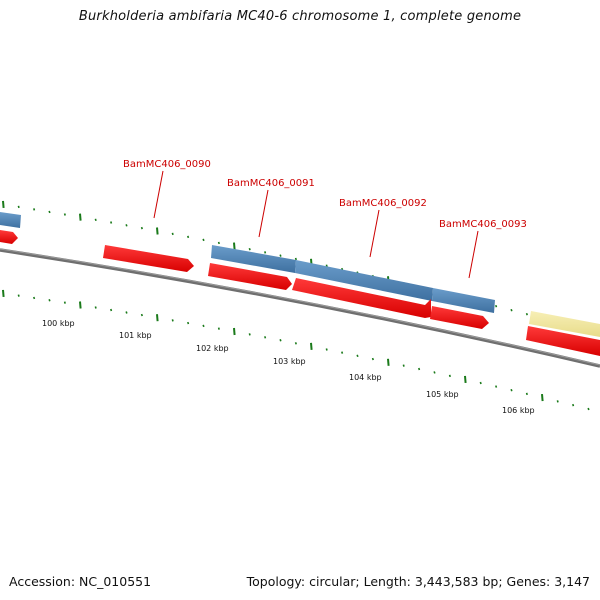 The width and height of the screenshot is (600, 600). What do you see at coordinates (135, 335) in the screenshot?
I see `kbp-label: 101 kbp` at bounding box center [135, 335].